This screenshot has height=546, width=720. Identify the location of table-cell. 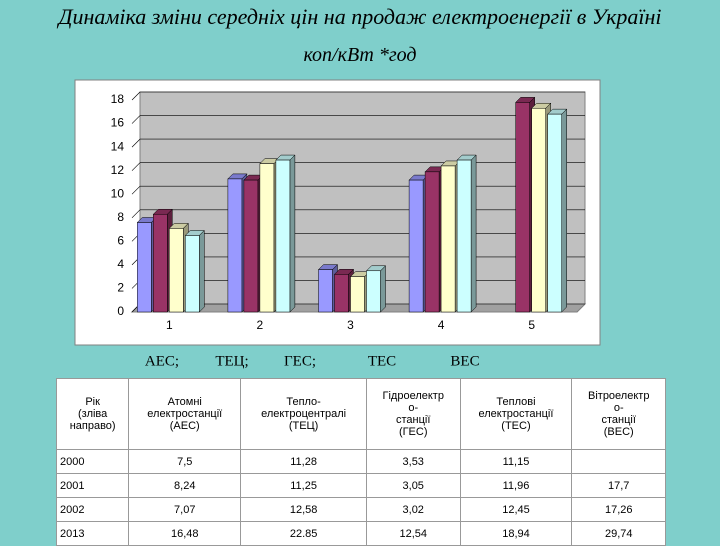
(618, 461).